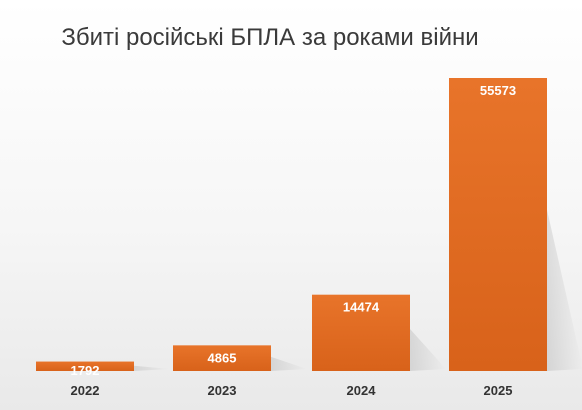 The height and width of the screenshot is (410, 582). What do you see at coordinates (85, 370) in the screenshot?
I see `data-label-2022: 1792` at bounding box center [85, 370].